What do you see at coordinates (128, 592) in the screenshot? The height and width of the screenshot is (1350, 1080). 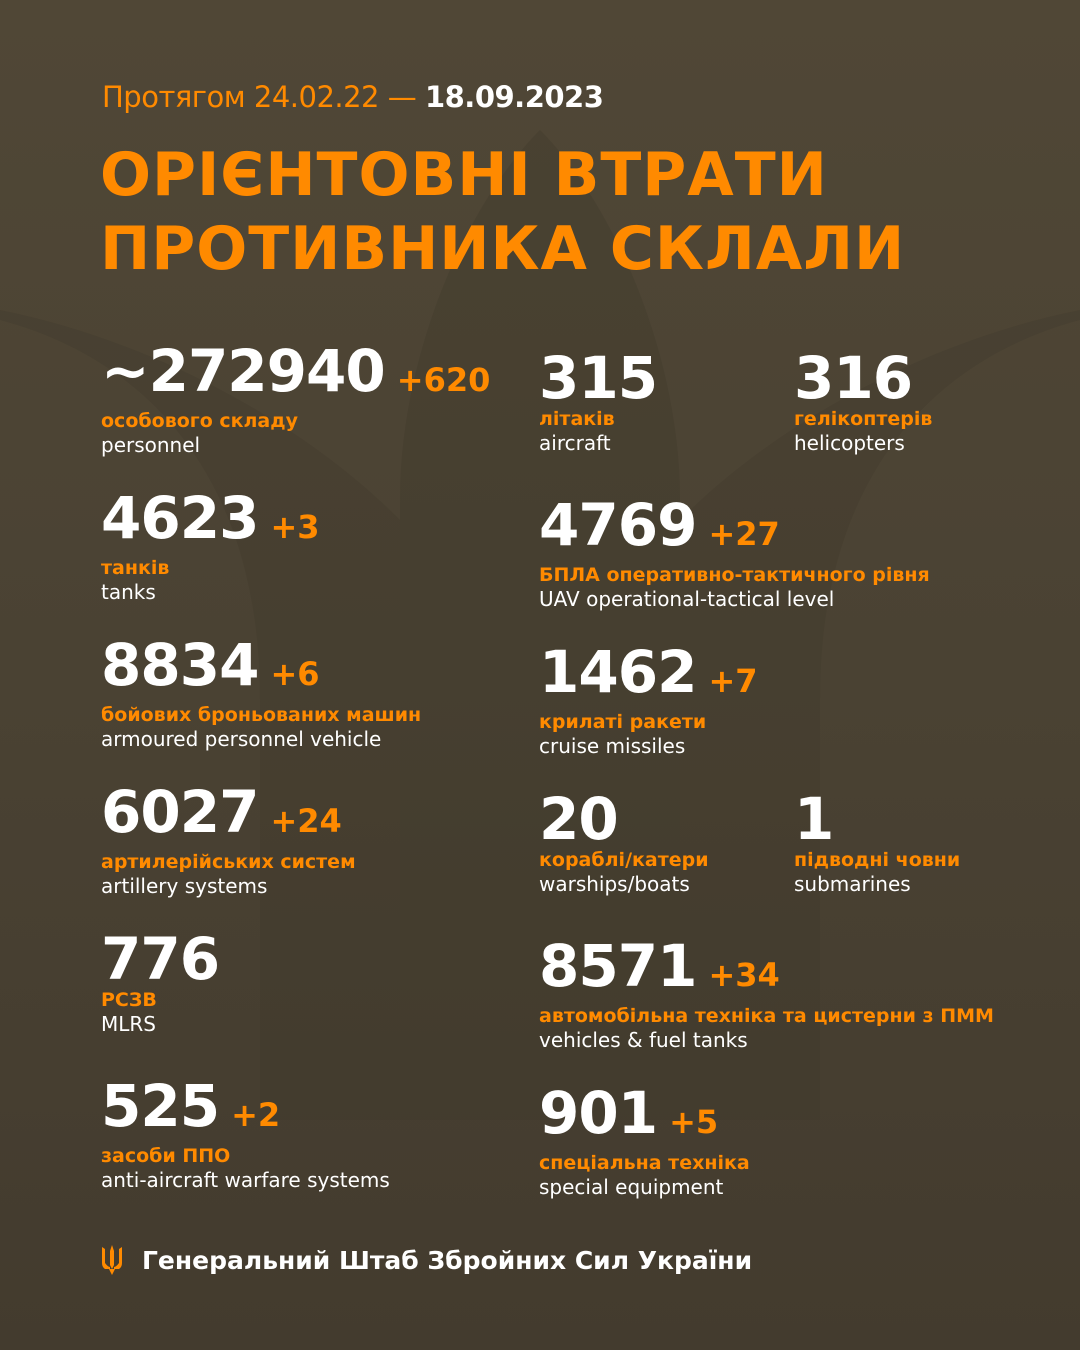 I see `stat-label-en: tanks` at bounding box center [128, 592].